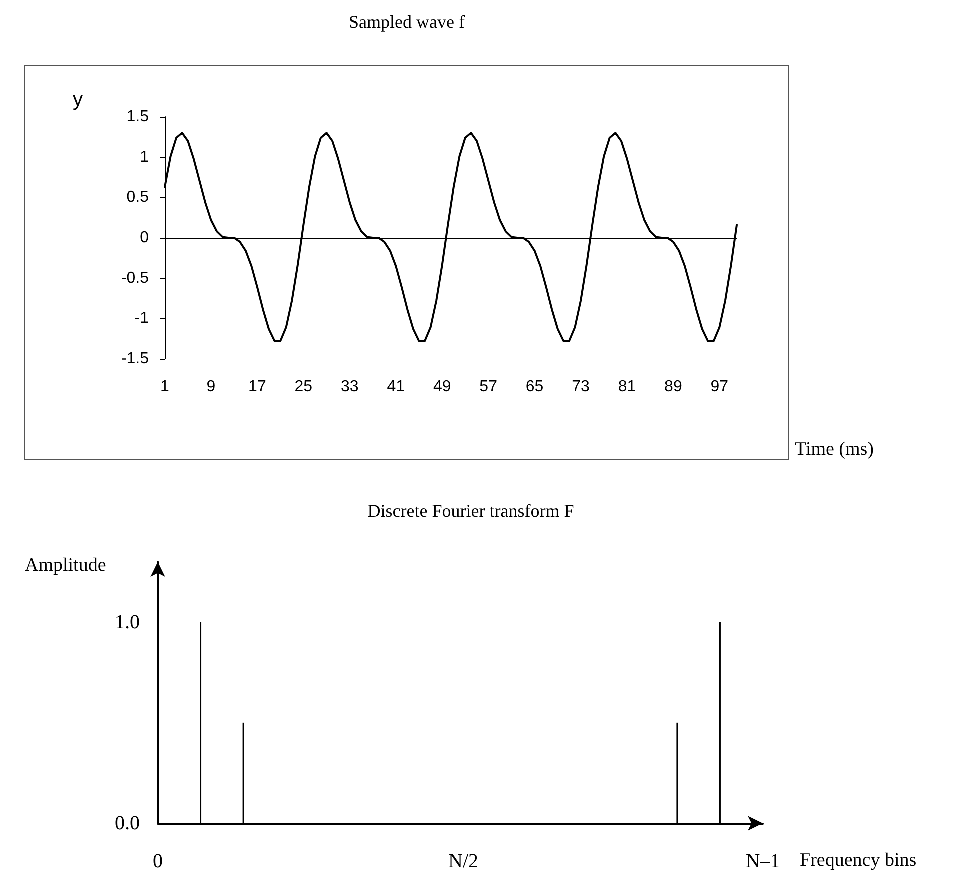 This screenshot has height=878, width=968. I want to click on y-tick-label: 1.5, so click(138, 117).